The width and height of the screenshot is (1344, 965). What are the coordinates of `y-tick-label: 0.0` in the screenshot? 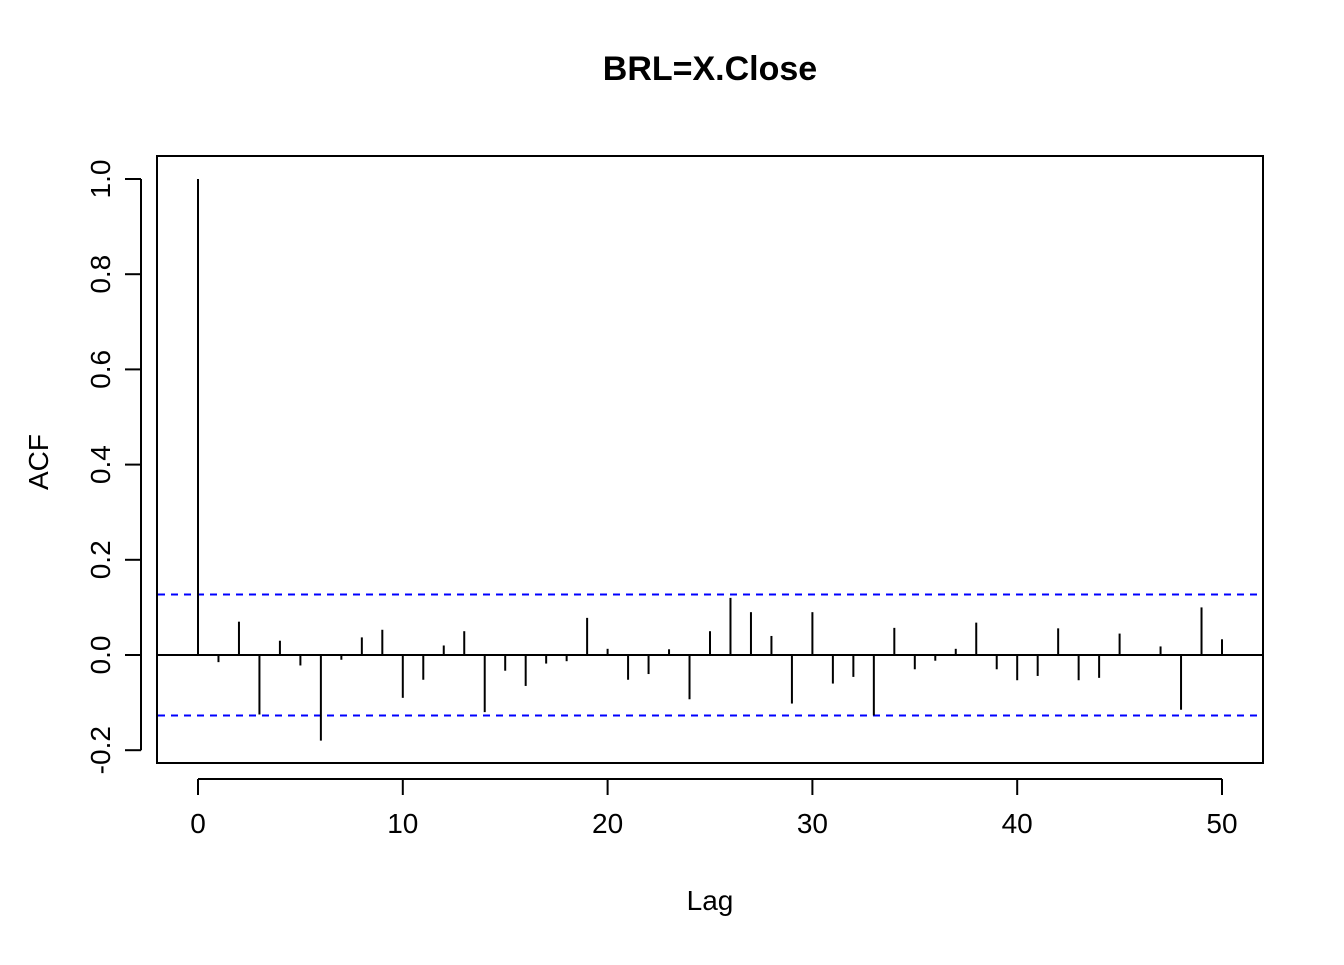 It's located at (100, 655).